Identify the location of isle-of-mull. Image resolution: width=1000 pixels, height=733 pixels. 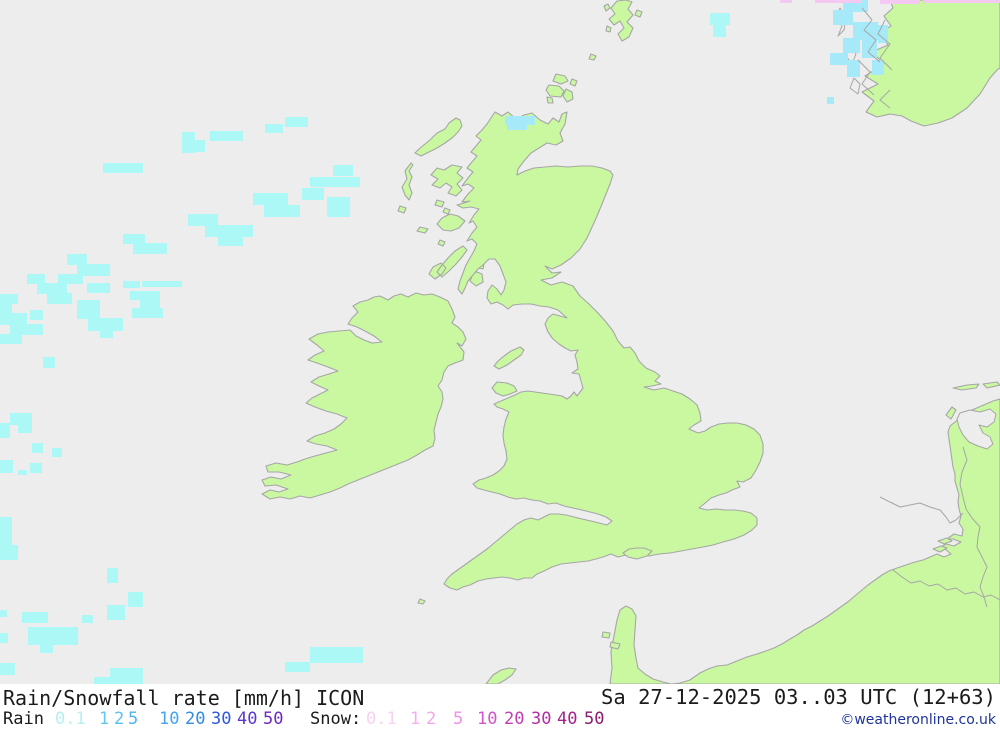
(451, 222).